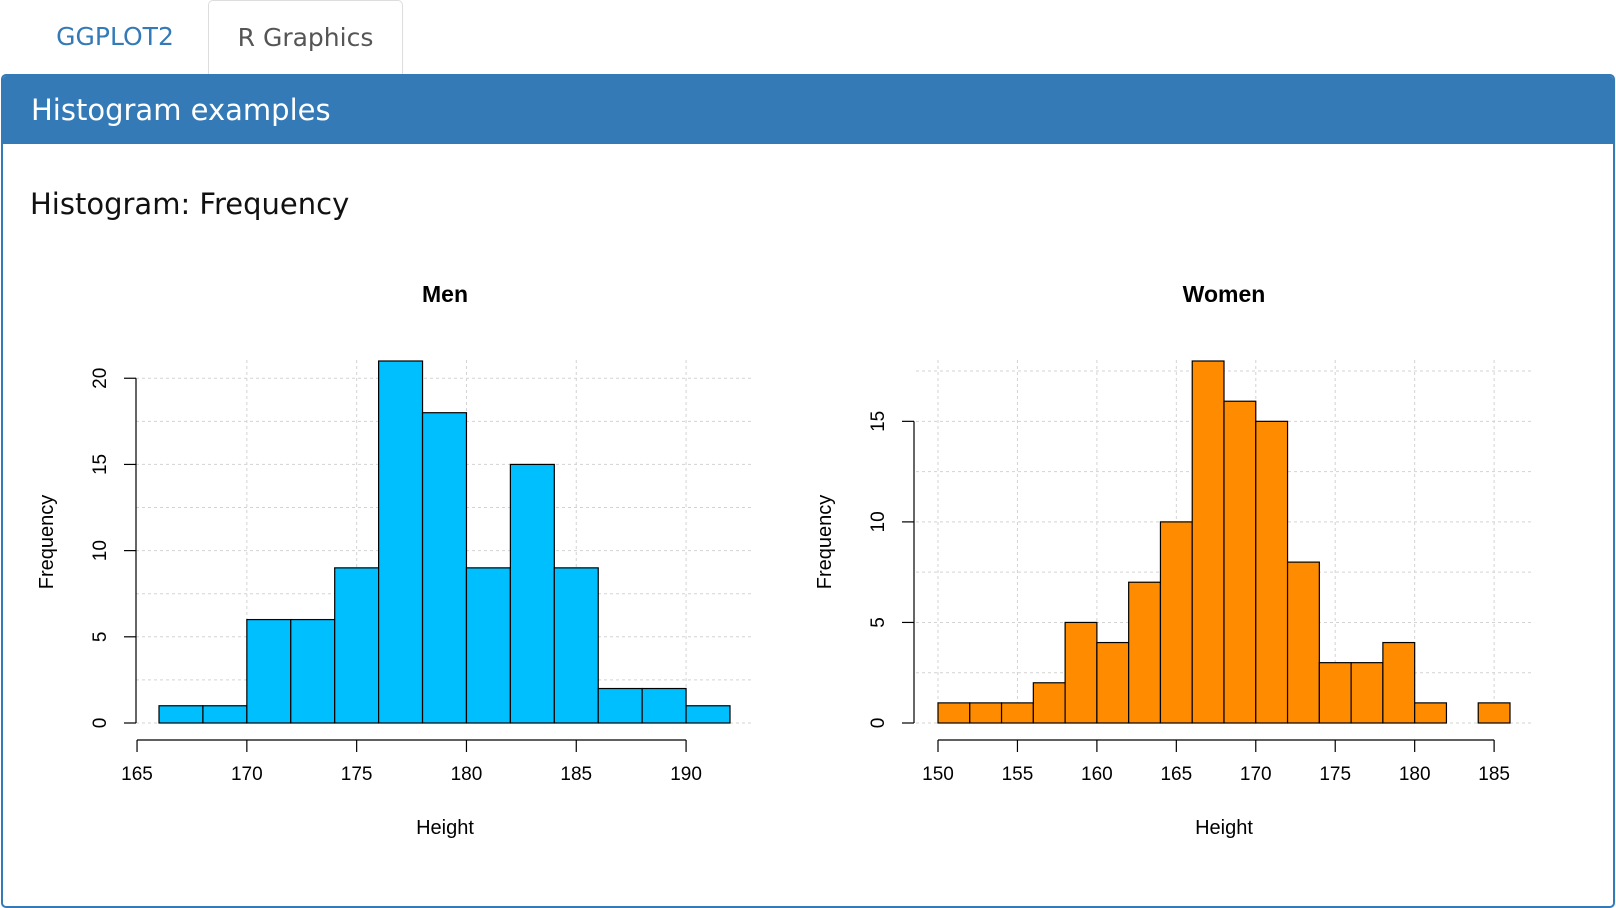 The width and height of the screenshot is (1616, 908). Describe the element at coordinates (100, 723) in the screenshot. I see `chart1-y-tick-label: 0` at that location.